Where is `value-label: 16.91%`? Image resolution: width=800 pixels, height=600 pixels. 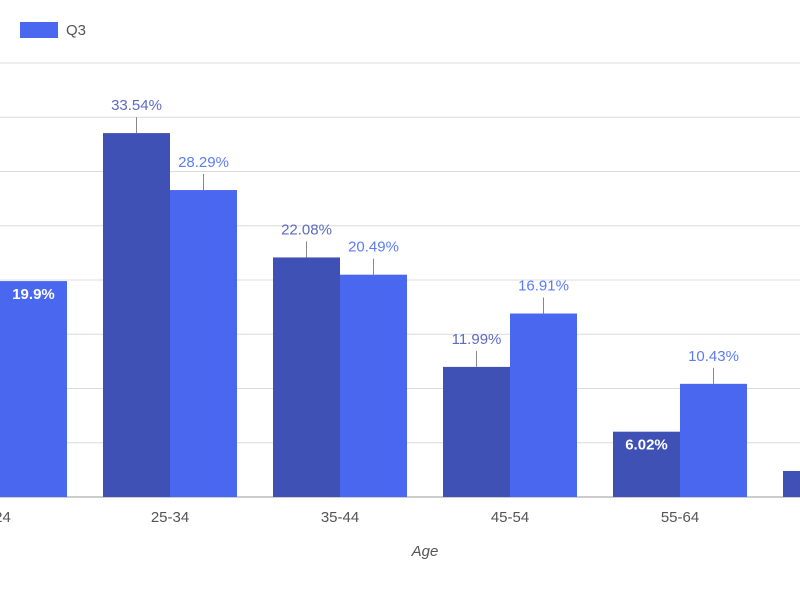 value-label: 16.91% is located at coordinates (543, 285).